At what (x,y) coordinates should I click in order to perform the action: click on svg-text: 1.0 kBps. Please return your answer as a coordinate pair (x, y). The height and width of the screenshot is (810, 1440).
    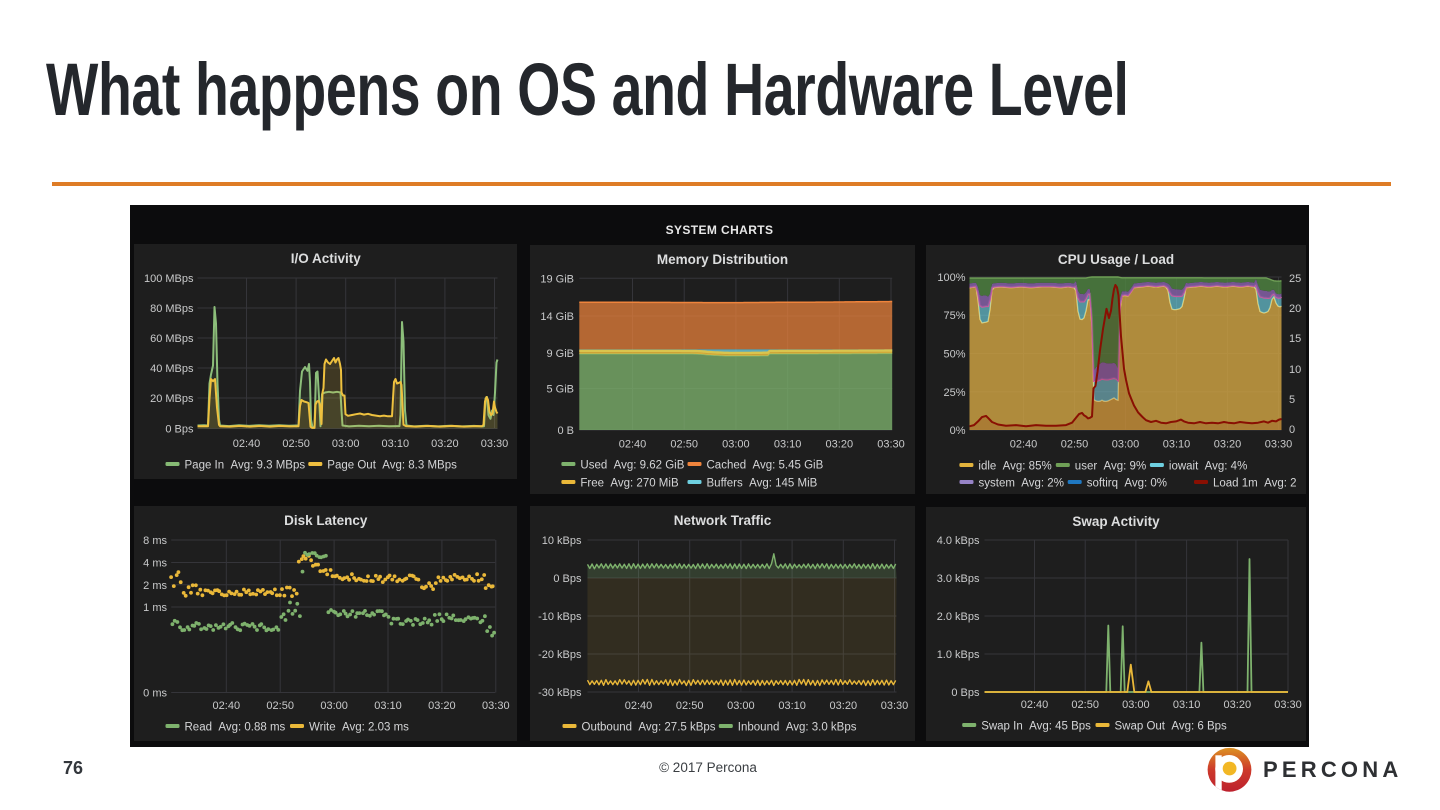
    Looking at the image, I should click on (957, 655).